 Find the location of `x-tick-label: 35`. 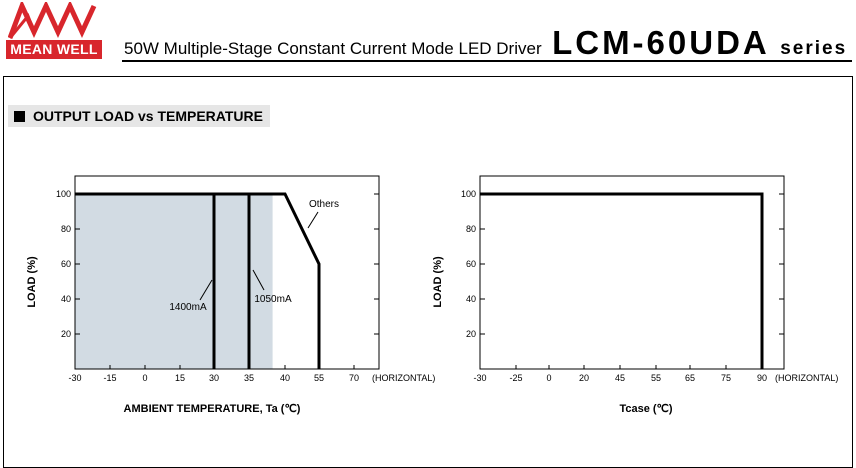

x-tick-label: 35 is located at coordinates (249, 378).